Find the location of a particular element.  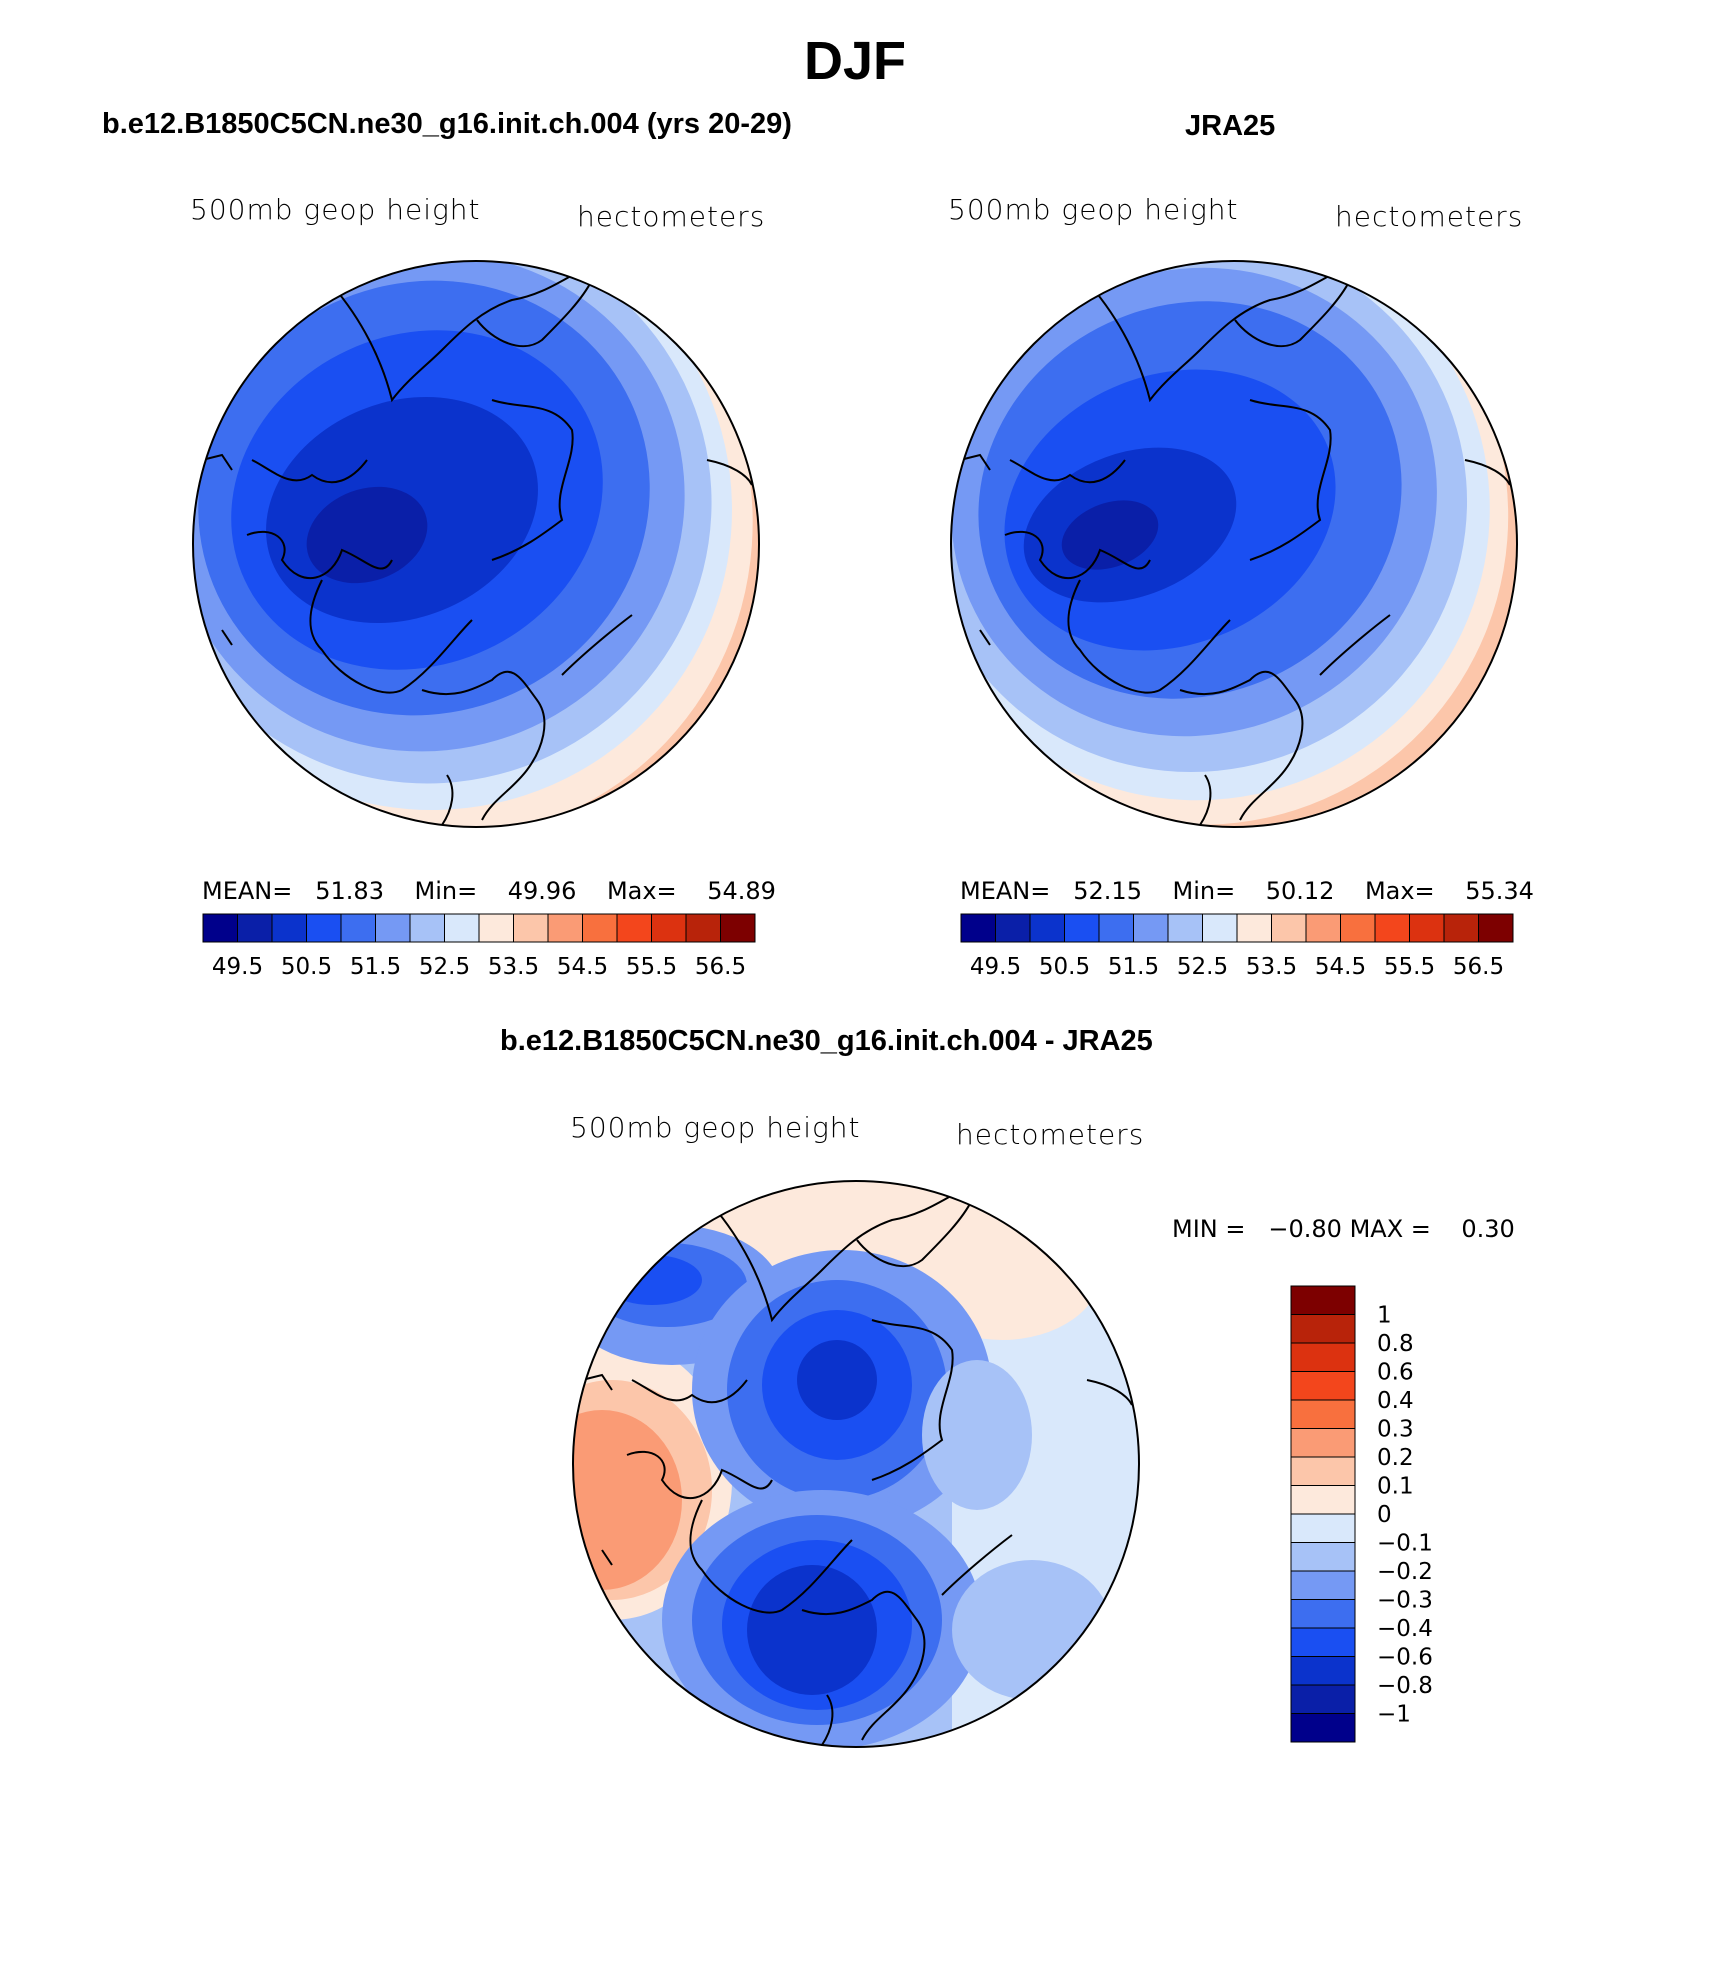

diff-colorbar-tick-label: −0.1 is located at coordinates (1405, 1544).